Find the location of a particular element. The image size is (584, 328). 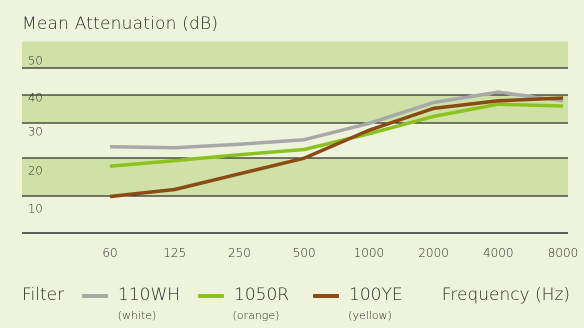

legend-swatch-100ye is located at coordinates (326, 296).